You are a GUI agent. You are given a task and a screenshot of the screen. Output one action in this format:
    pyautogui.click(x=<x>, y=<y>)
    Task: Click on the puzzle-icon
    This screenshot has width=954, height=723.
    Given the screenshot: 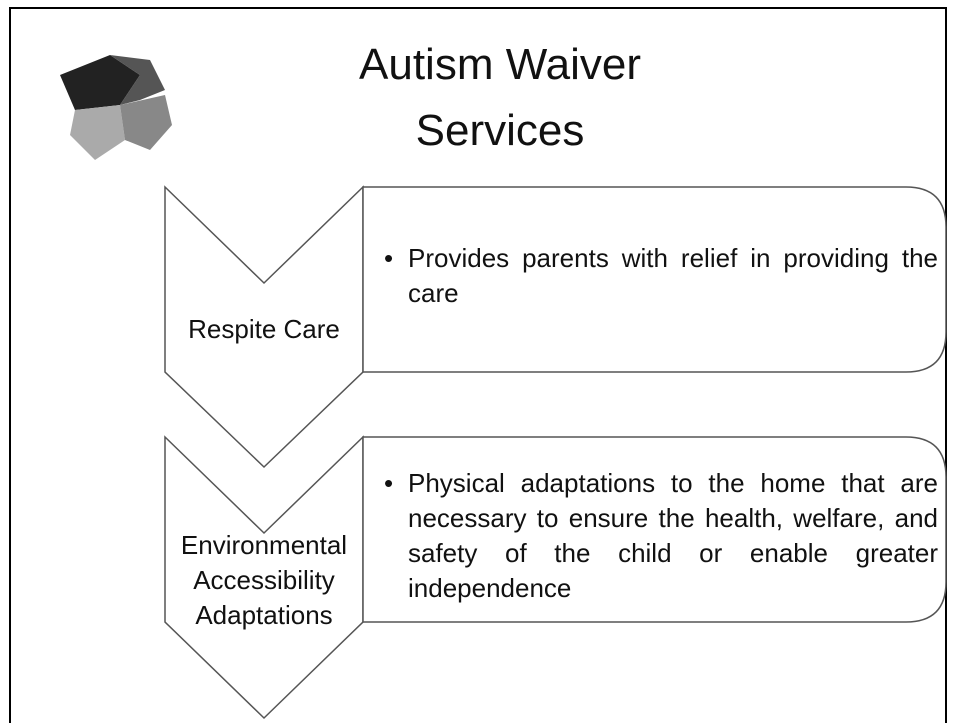 What is the action you would take?
    pyautogui.click(x=116, y=107)
    